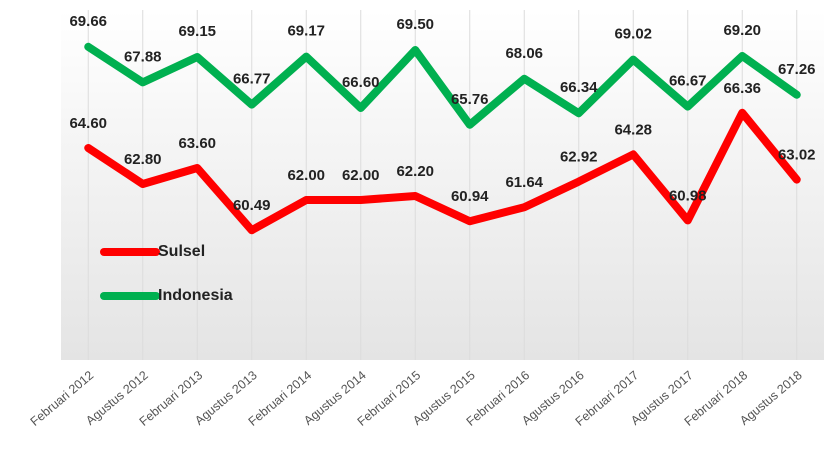  I want to click on data-label: 60.94, so click(470, 196).